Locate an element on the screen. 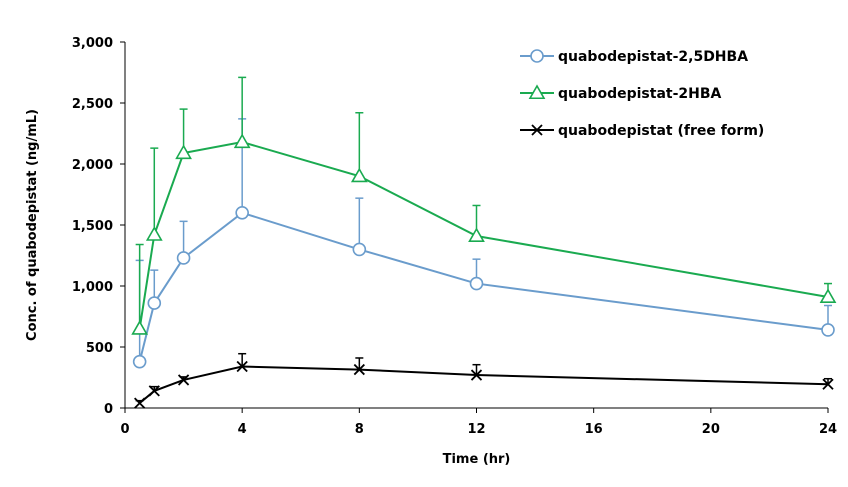 This screenshot has width=848, height=487. y-tick-label: 2,500 is located at coordinates (92, 104).